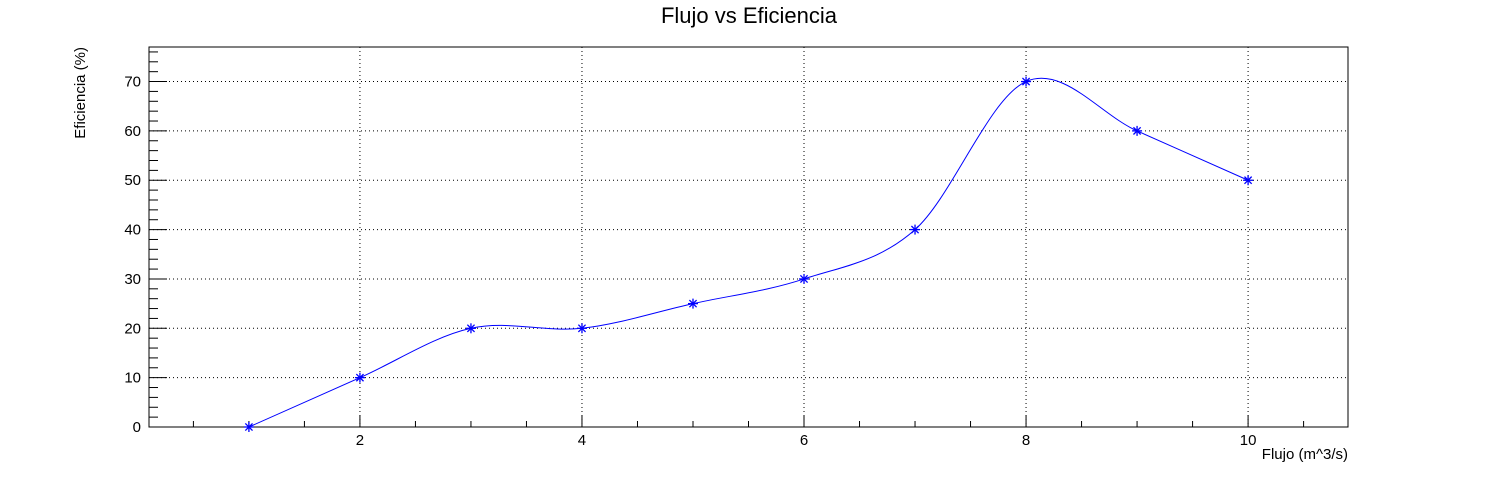 The height and width of the screenshot is (480, 1498). Describe the element at coordinates (132, 279) in the screenshot. I see `y-tick-label: 30` at that location.